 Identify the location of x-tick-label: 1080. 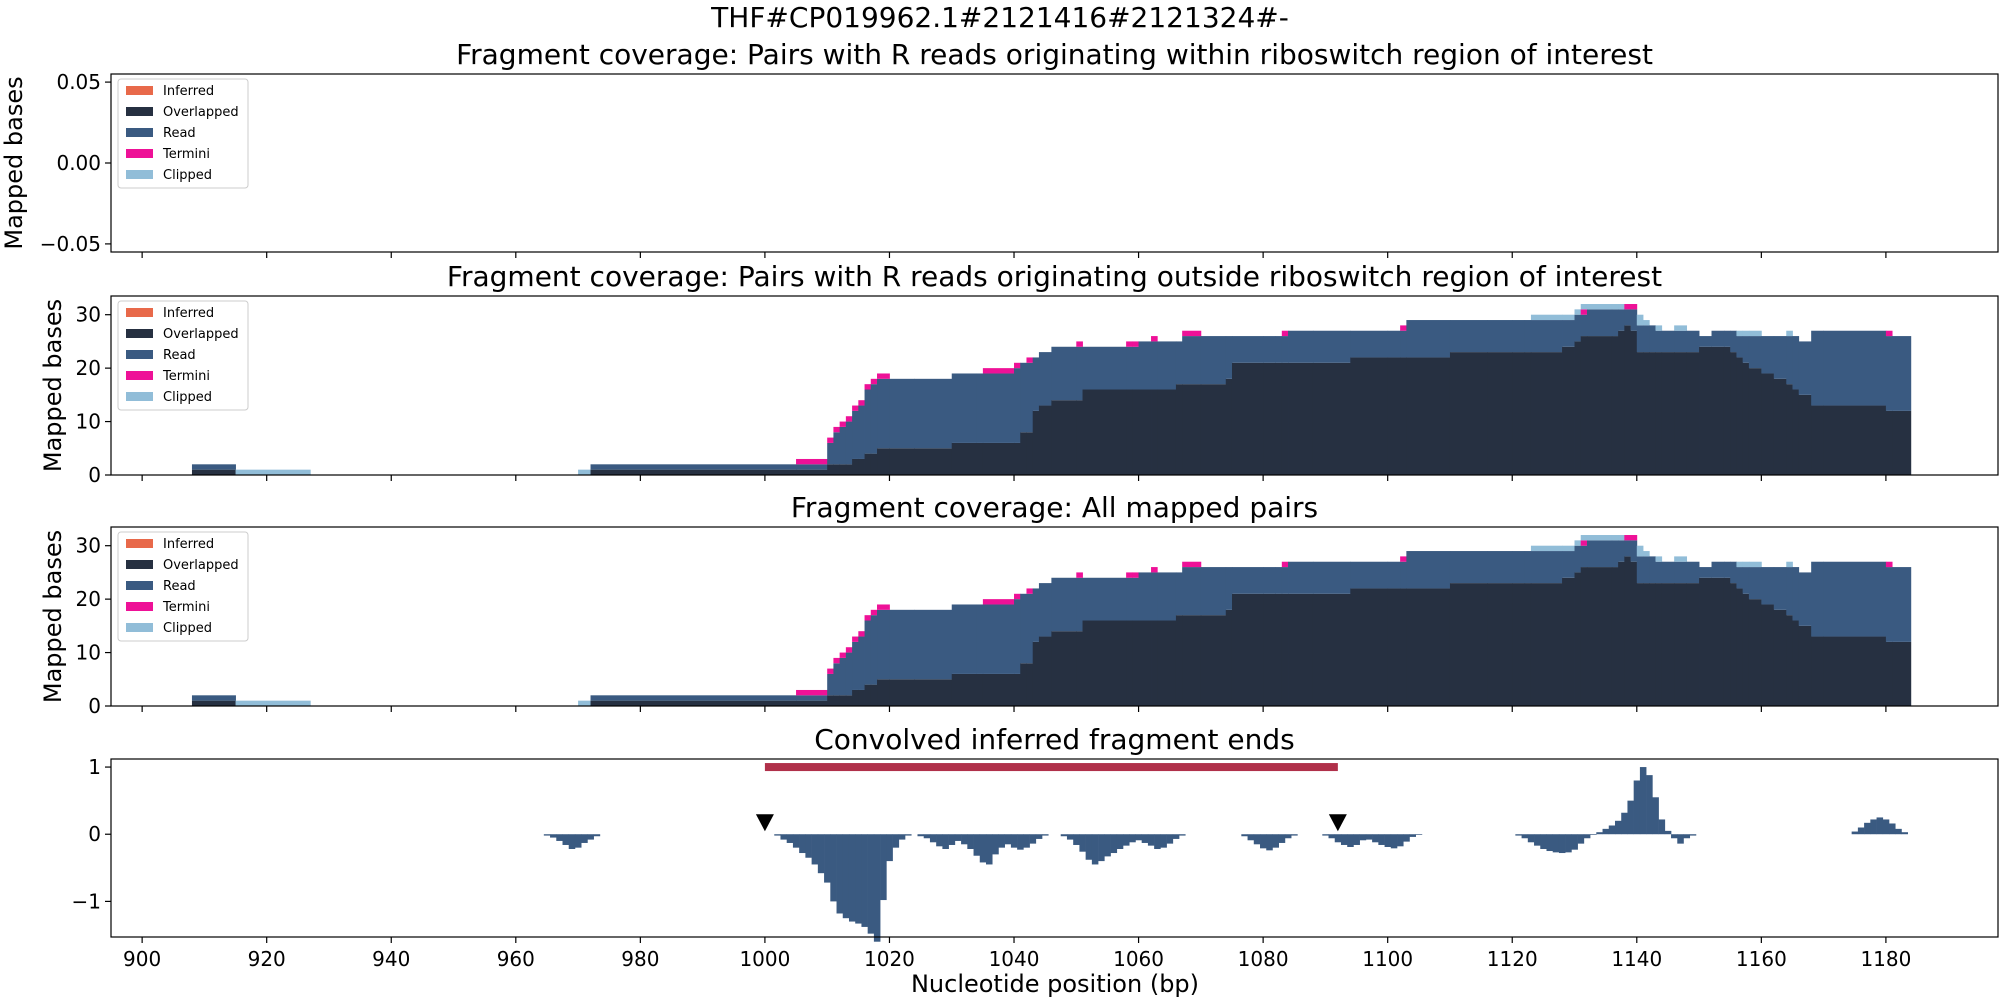
(1263, 959).